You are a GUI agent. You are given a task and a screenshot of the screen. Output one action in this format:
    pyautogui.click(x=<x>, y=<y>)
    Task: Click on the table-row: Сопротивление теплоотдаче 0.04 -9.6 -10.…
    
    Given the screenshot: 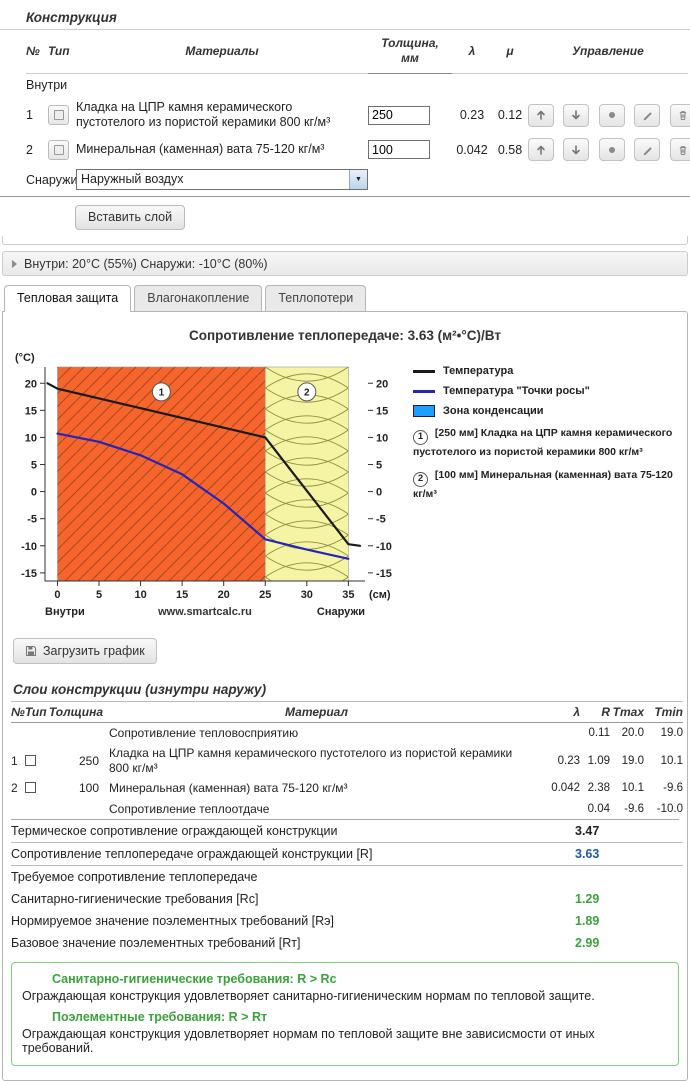 What is the action you would take?
    pyautogui.click(x=396, y=808)
    